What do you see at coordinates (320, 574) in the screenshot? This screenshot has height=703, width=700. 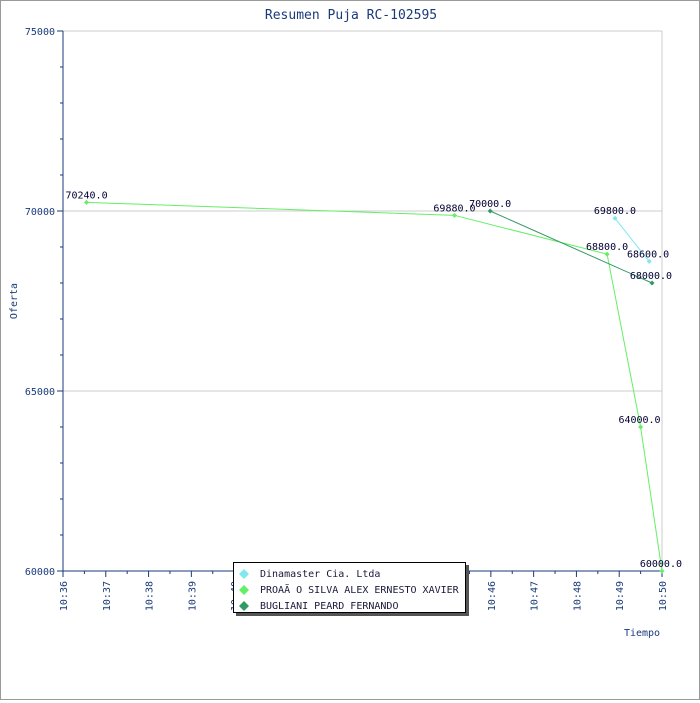 I see `legend-label: Dinamaster Cia. Ltda` at bounding box center [320, 574].